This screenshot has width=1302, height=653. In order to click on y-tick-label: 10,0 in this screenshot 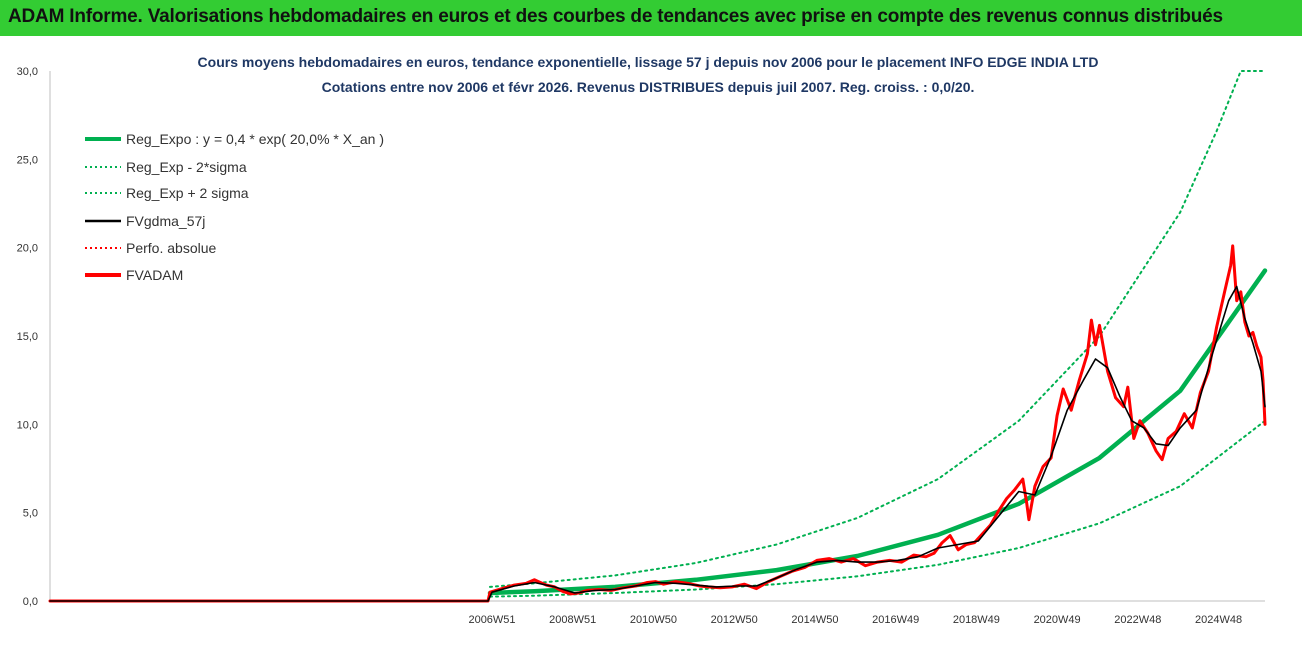, I will do `click(27, 425)`.